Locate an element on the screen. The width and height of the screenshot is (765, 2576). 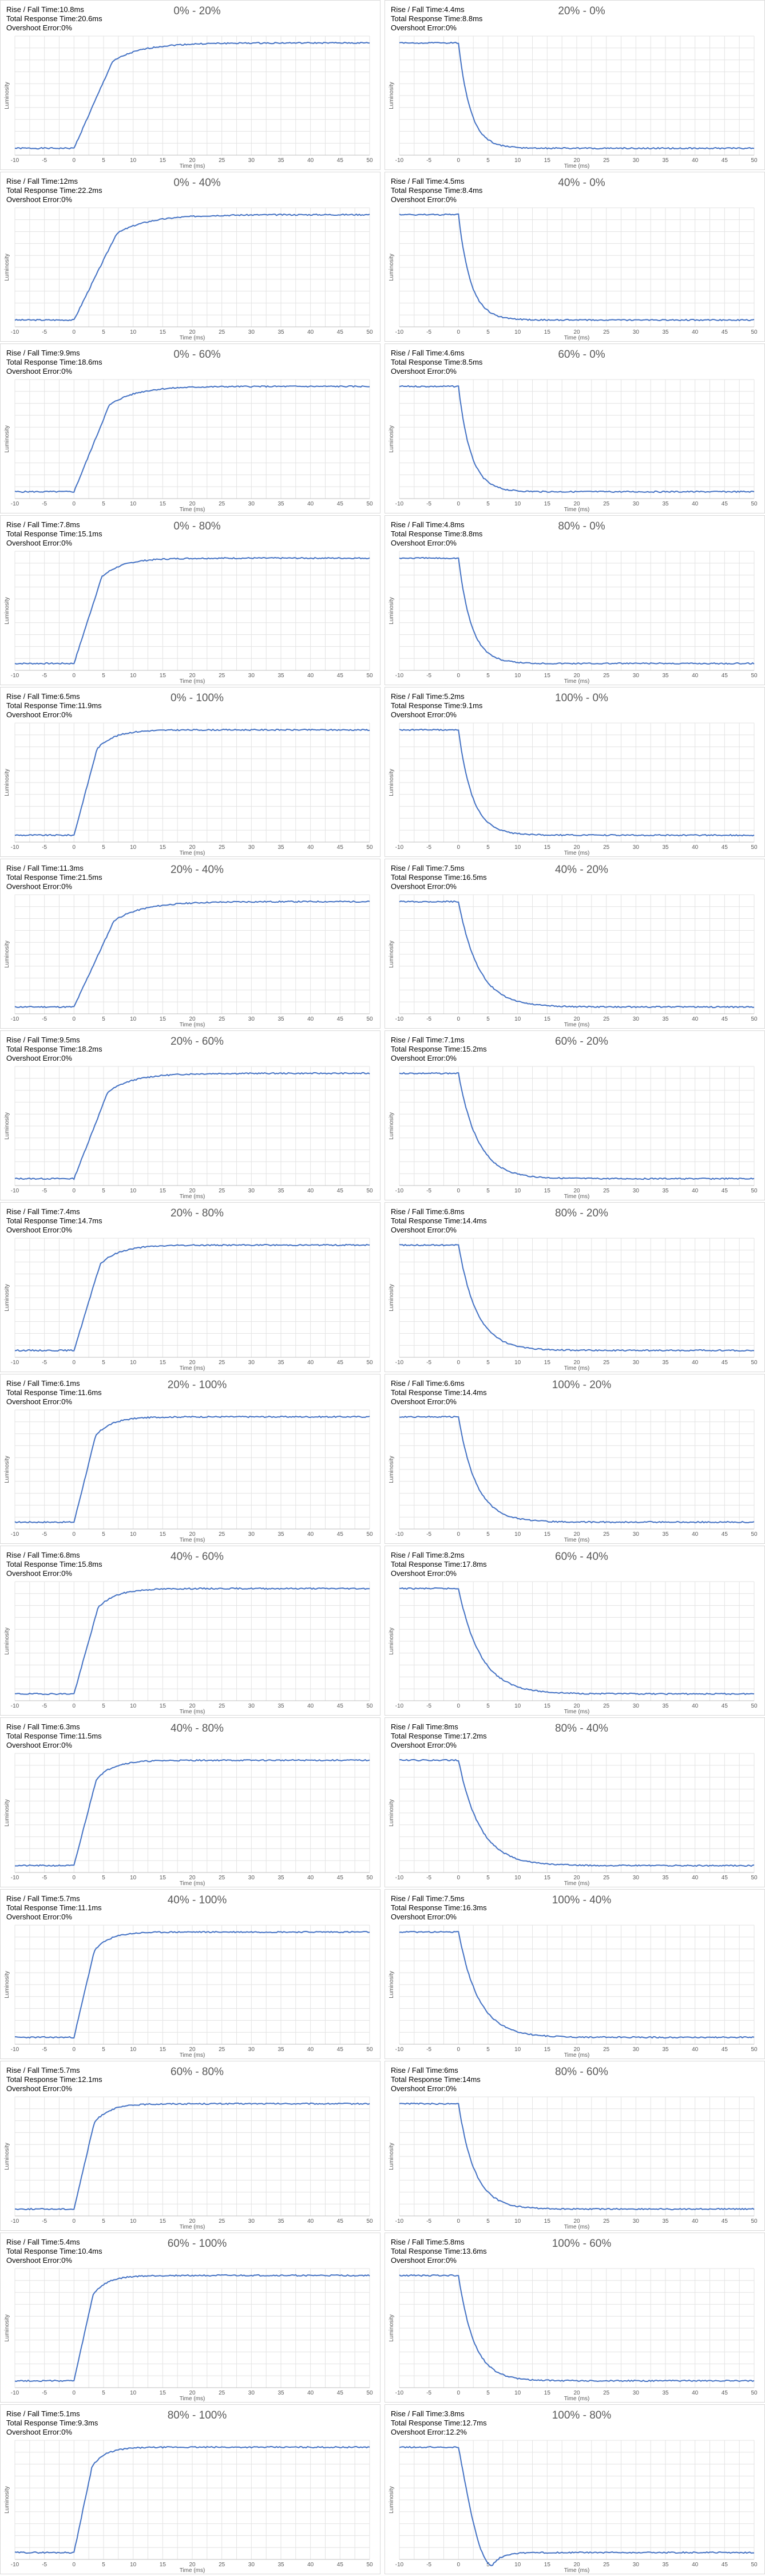
total-response-time: Total Response Time:17.2ms is located at coordinates (439, 1736).